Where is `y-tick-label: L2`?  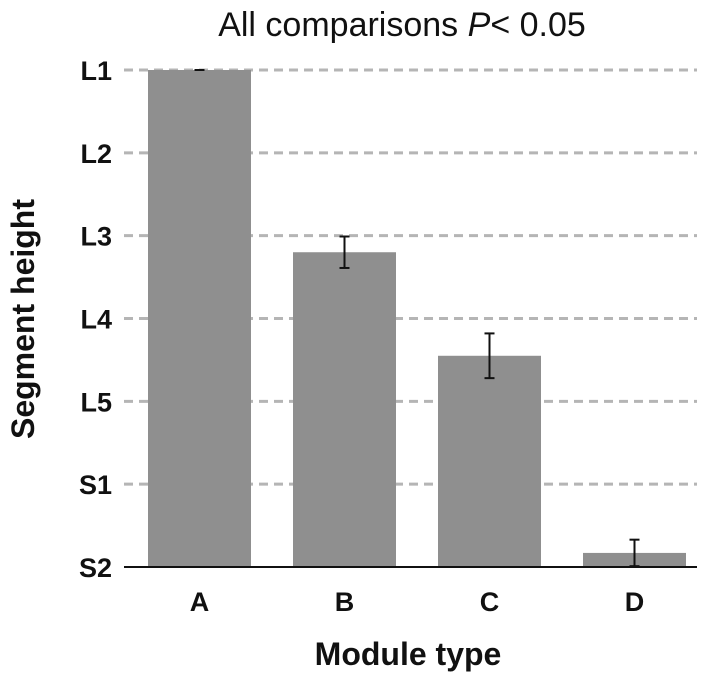 y-tick-label: L2 is located at coordinates (96, 154).